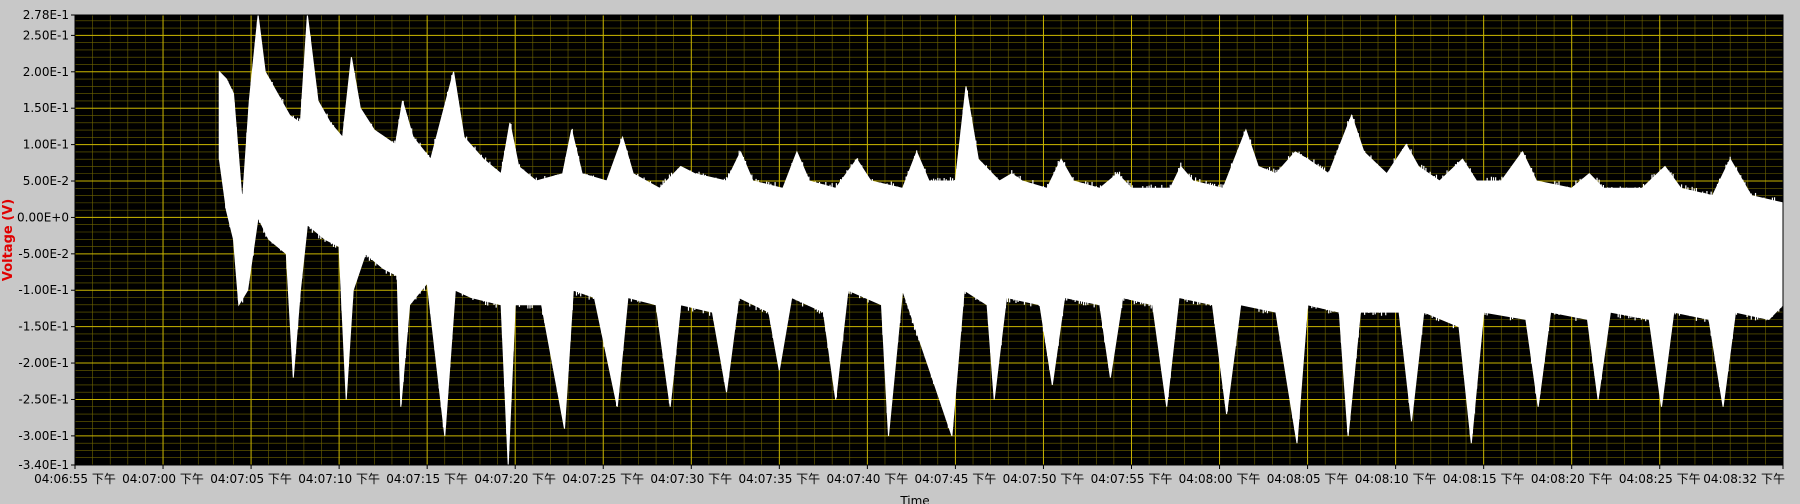 This screenshot has height=504, width=1800. I want to click on x-tick-label: 04:08:15 下午, so click(1484, 479).